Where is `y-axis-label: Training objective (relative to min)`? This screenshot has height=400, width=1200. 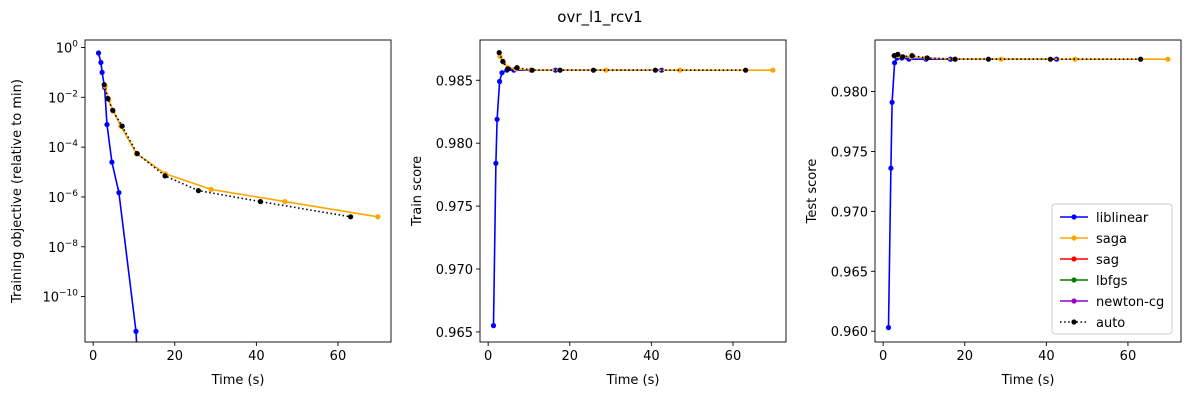
y-axis-label: Training objective (relative to min) is located at coordinates (17, 191).